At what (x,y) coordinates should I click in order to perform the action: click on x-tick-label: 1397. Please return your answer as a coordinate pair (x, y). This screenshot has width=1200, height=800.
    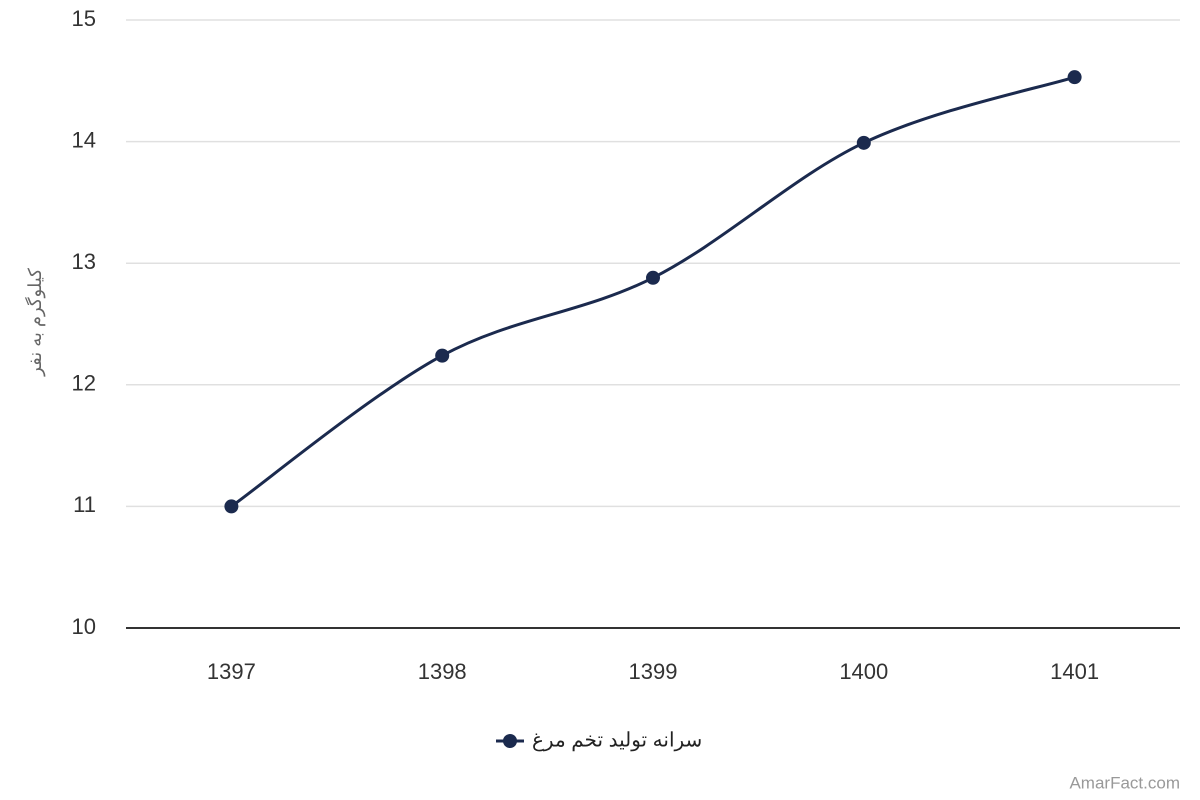
    Looking at the image, I should click on (231, 671).